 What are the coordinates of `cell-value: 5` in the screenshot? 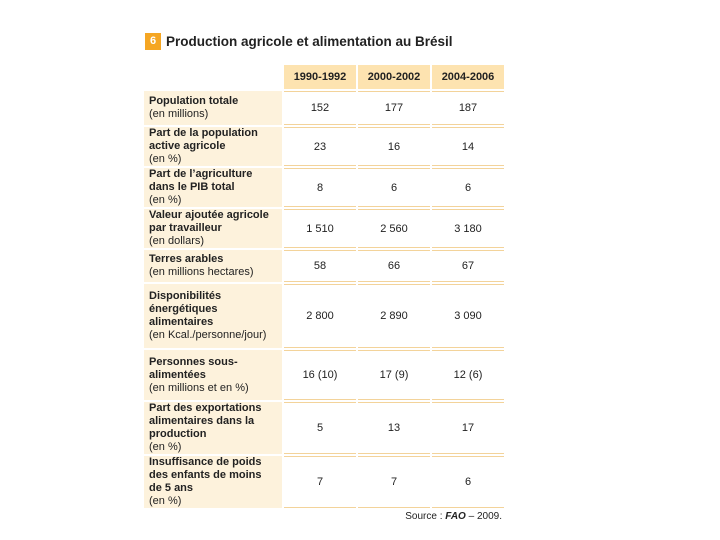 It's located at (320, 428).